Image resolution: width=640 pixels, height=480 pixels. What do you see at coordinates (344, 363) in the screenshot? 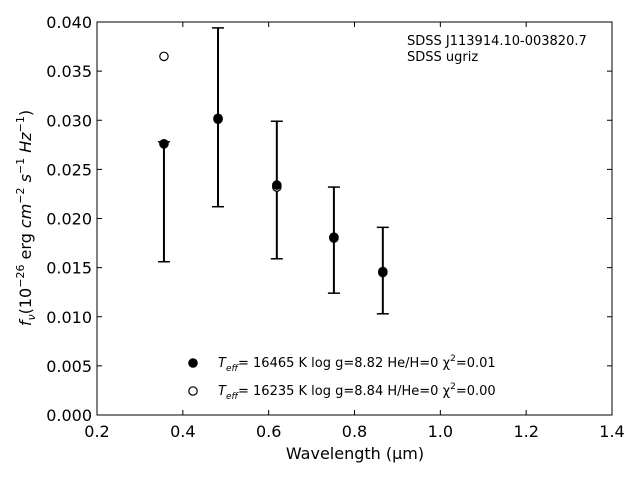
I see `legend-params: = 16465 K log g=8.82 He/H=0 χ` at bounding box center [344, 363].